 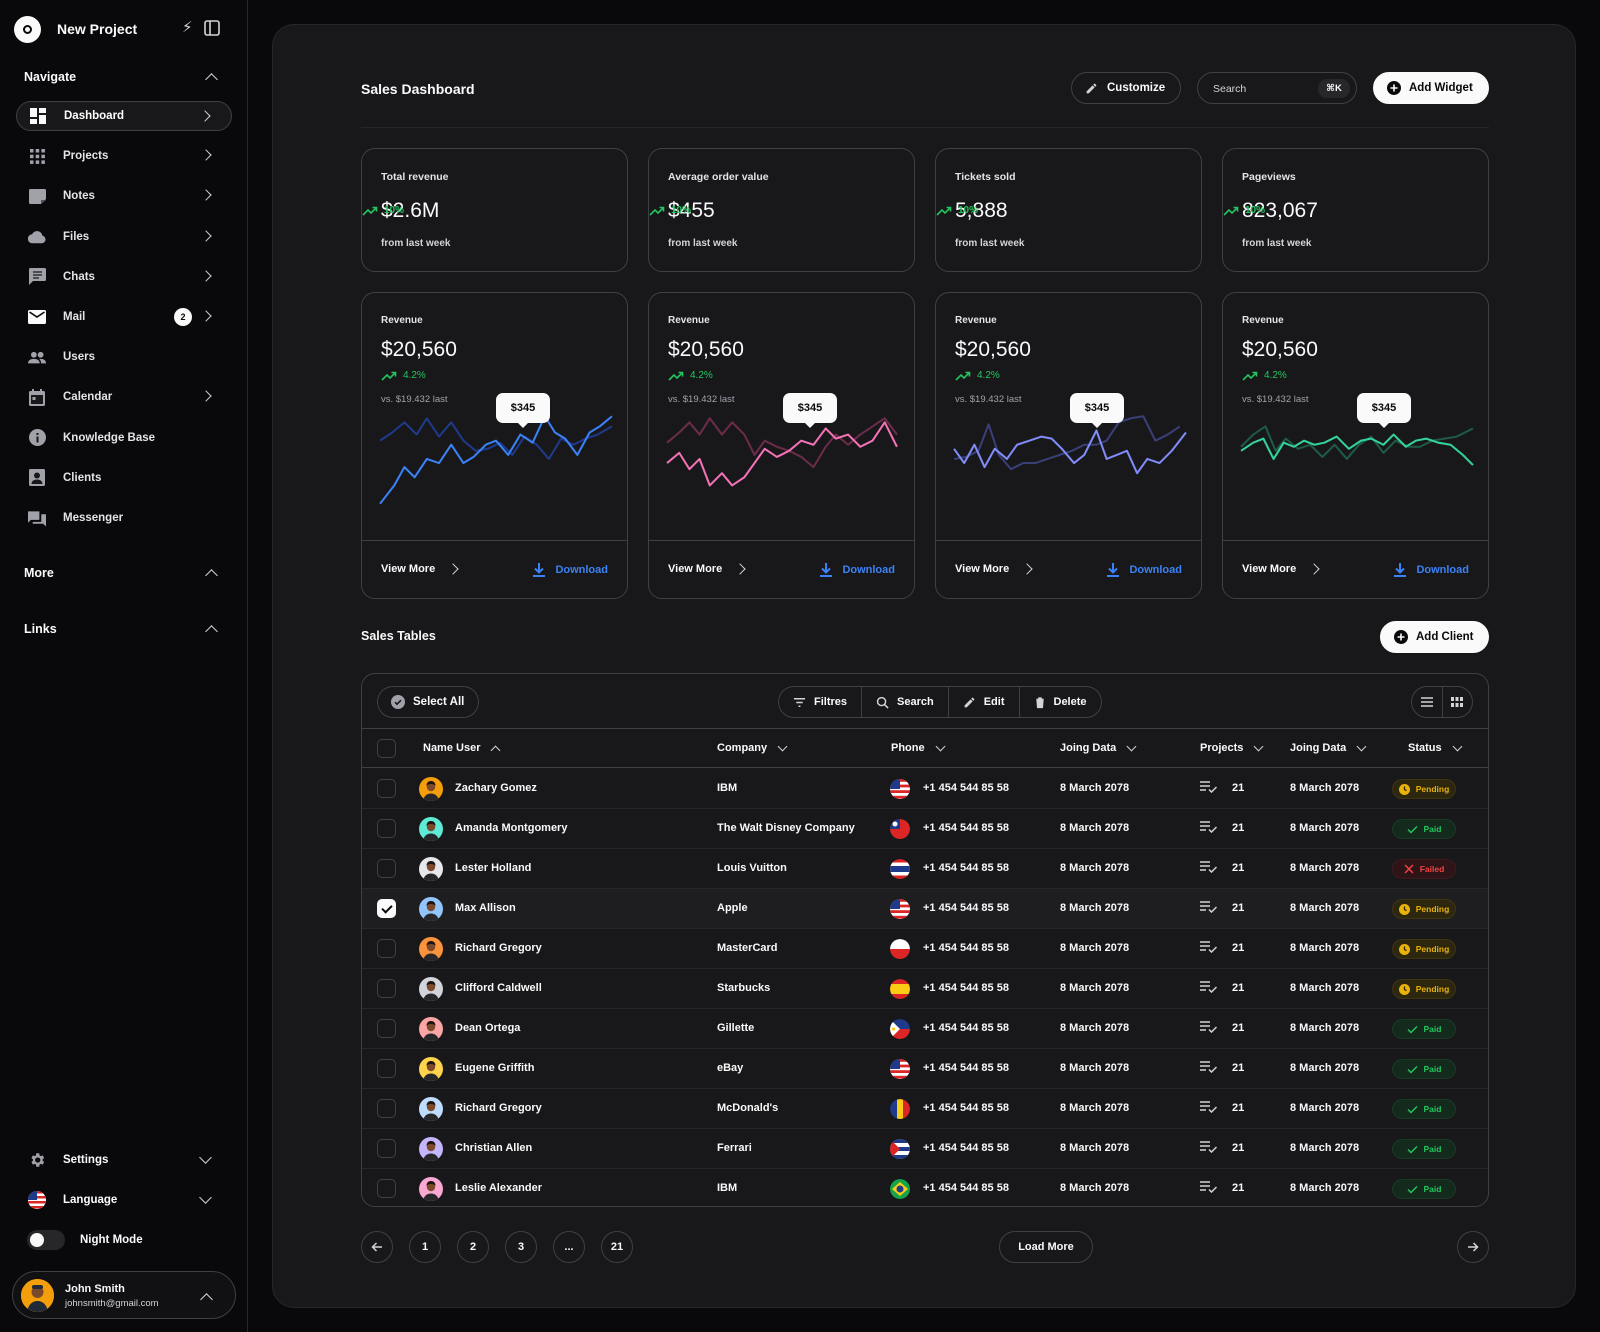 What do you see at coordinates (1401, 637) in the screenshot?
I see `plus-circle-icon` at bounding box center [1401, 637].